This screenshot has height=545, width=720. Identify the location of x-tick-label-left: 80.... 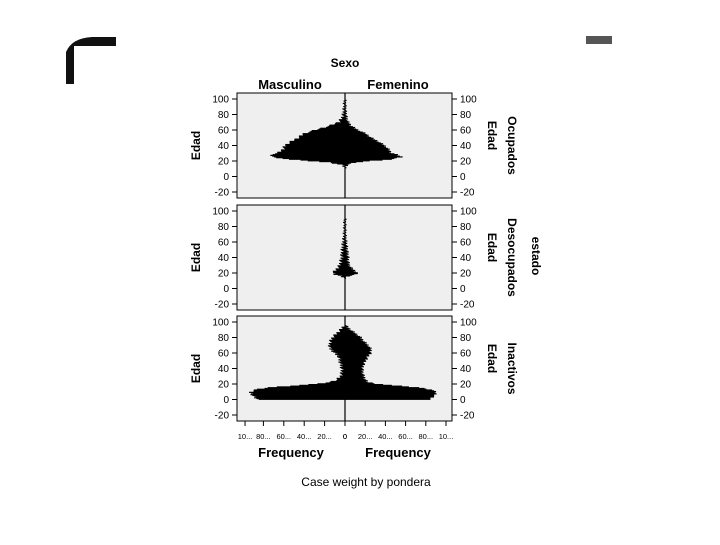
(263, 436).